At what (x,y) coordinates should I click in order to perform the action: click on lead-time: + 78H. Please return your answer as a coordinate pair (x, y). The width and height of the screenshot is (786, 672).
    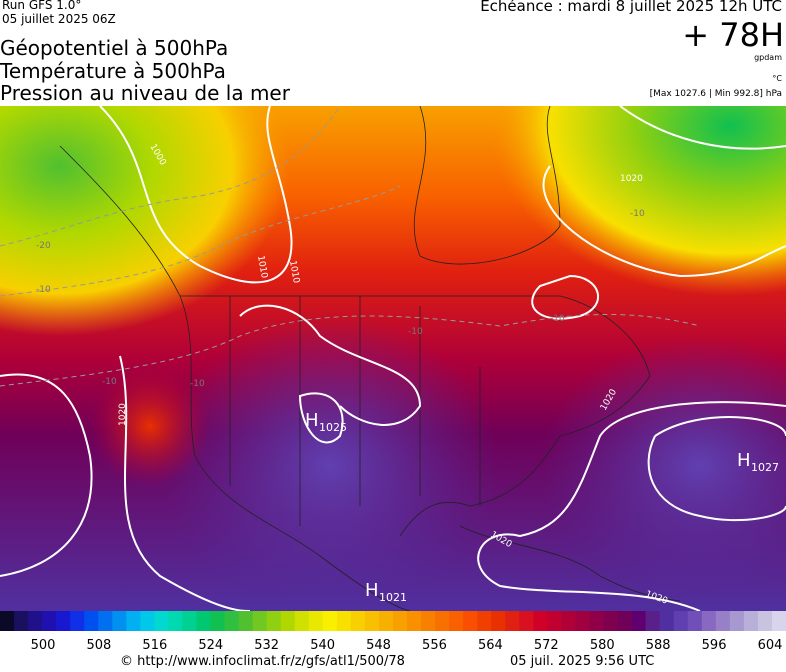
    Looking at the image, I should click on (733, 35).